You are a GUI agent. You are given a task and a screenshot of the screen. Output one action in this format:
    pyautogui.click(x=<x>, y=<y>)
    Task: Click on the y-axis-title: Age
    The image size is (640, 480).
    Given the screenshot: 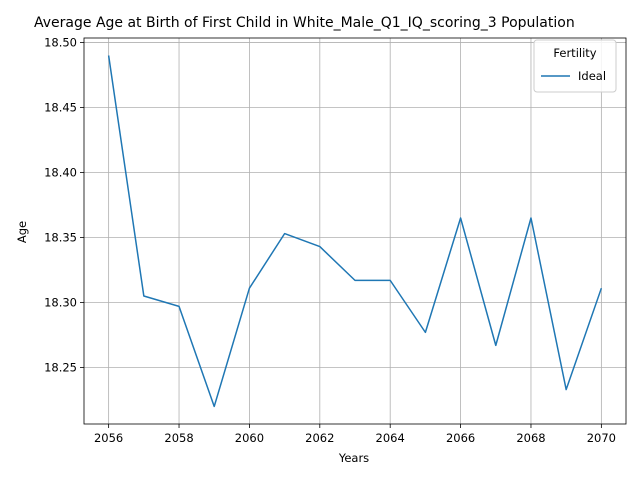 What is the action you would take?
    pyautogui.click(x=22, y=232)
    